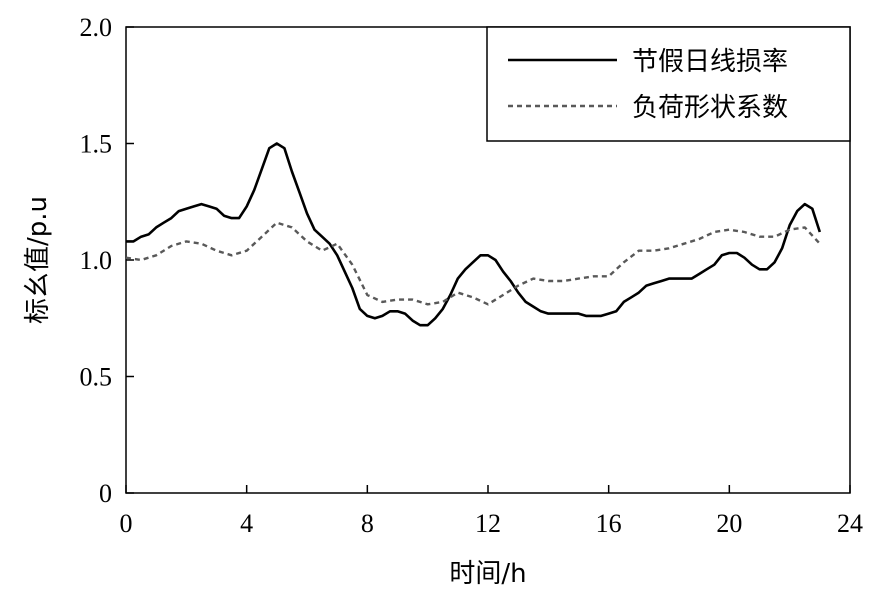 The width and height of the screenshot is (884, 598). I want to click on x-tick-label: 4, so click(246, 523).